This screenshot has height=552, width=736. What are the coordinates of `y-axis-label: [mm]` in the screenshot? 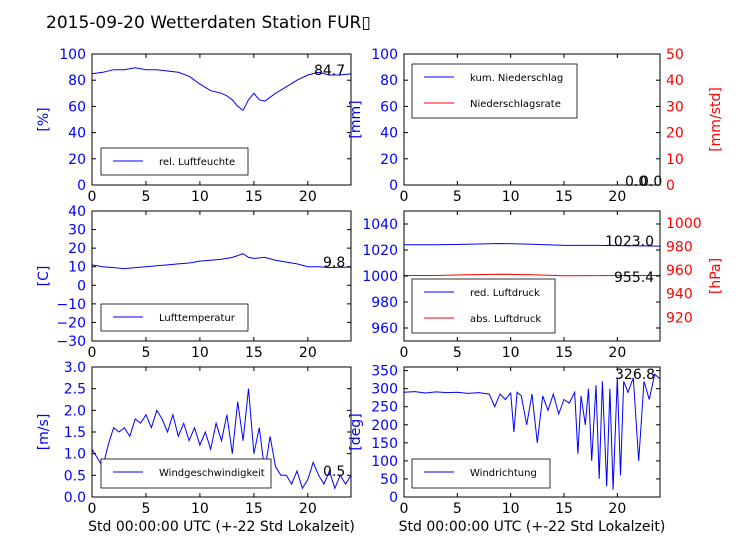 It's located at (356, 119).